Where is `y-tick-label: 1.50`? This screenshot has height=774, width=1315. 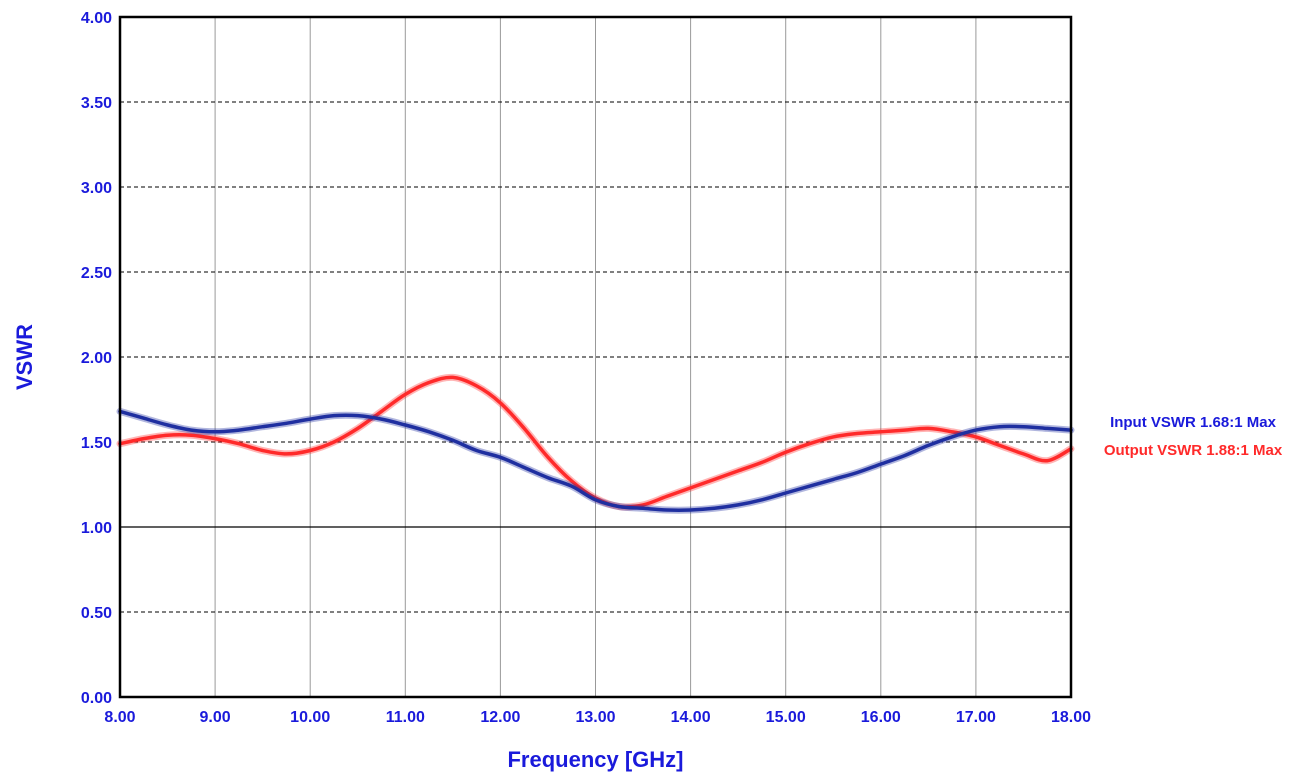
y-tick-label: 1.50 is located at coordinates (96, 443).